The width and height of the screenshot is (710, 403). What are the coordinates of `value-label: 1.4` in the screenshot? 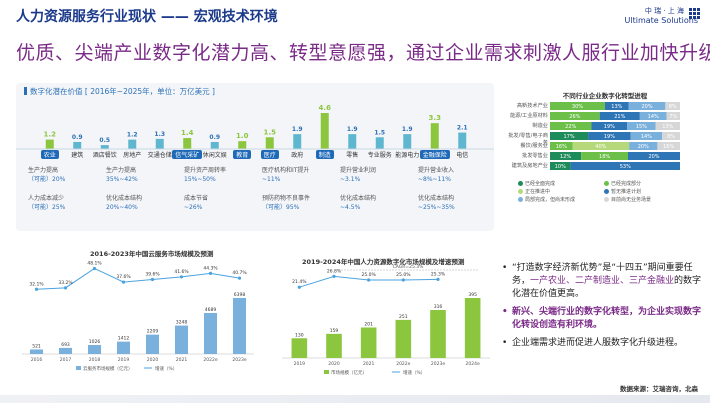 It's located at (187, 133).